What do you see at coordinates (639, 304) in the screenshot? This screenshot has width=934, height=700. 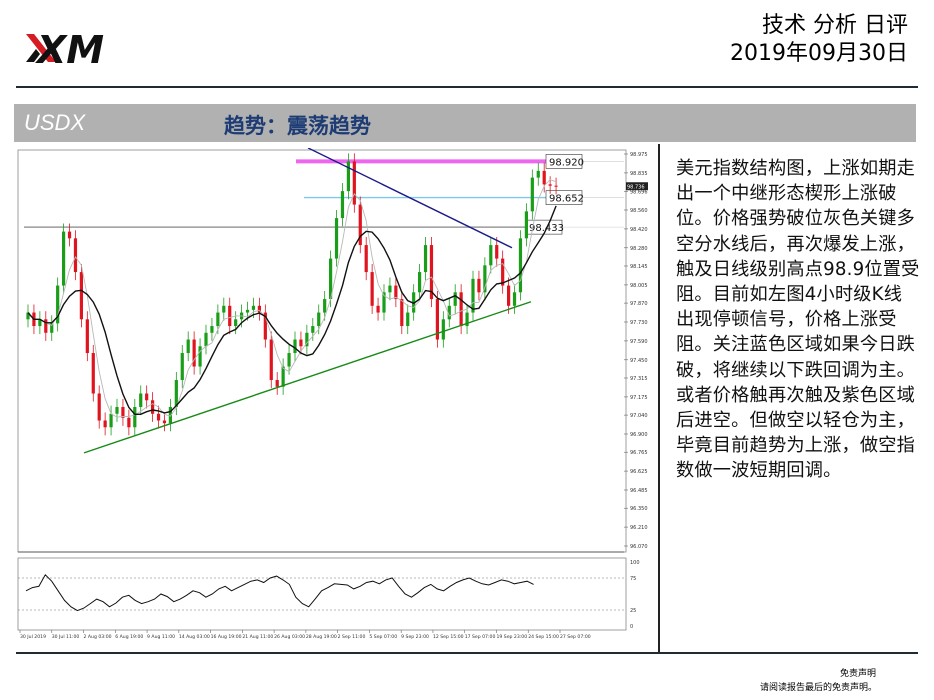 I see `price-tick-label: 97.870` at bounding box center [639, 304].